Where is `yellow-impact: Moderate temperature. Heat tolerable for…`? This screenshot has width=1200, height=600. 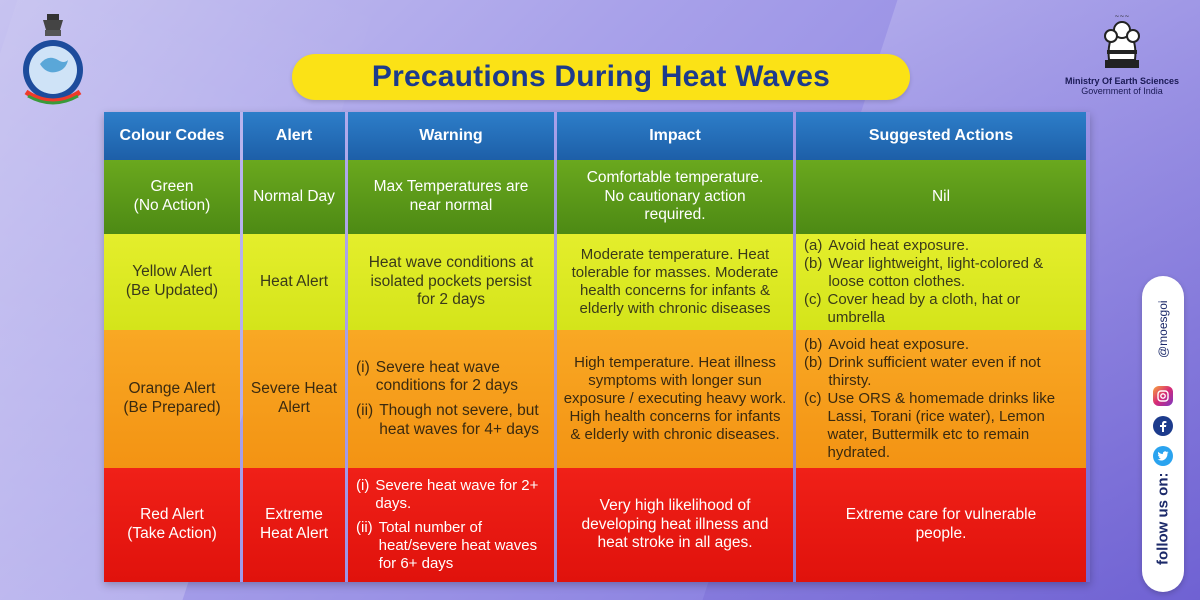
yellow-impact: Moderate temperature. Heat tolerable for… is located at coordinates (675, 282).